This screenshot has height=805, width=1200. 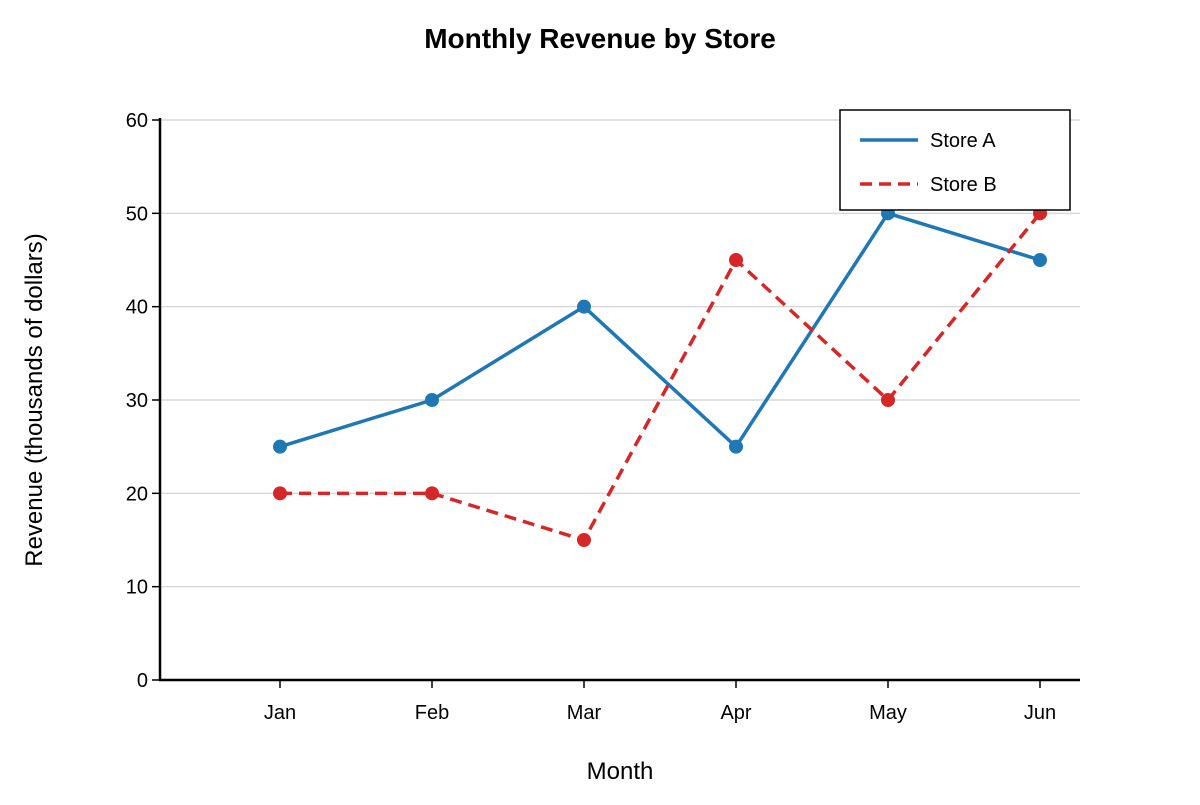 I want to click on x-tick-label: Mar, so click(x=584, y=713).